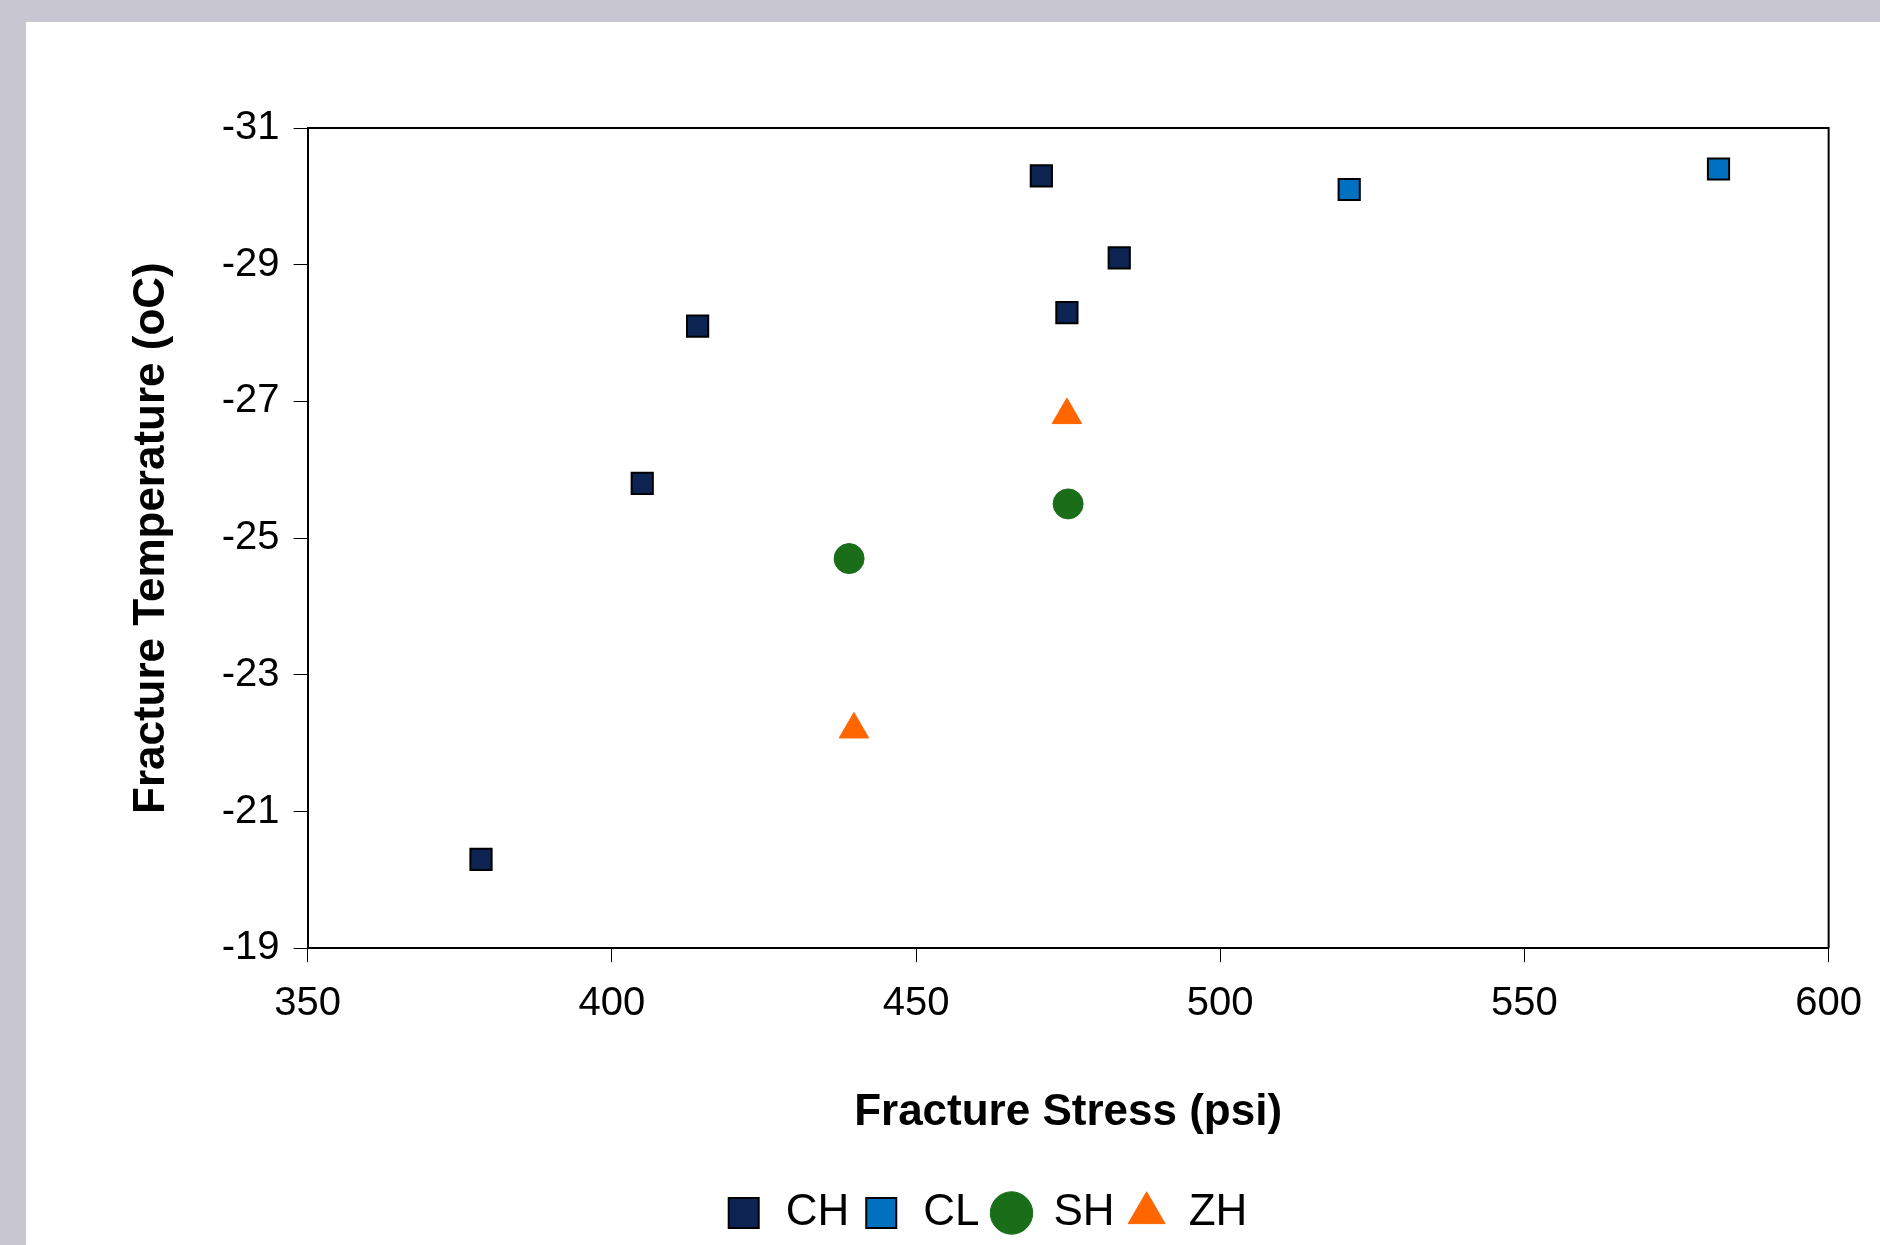 The height and width of the screenshot is (1245, 1880). I want to click on legend-label: CH, so click(817, 1210).